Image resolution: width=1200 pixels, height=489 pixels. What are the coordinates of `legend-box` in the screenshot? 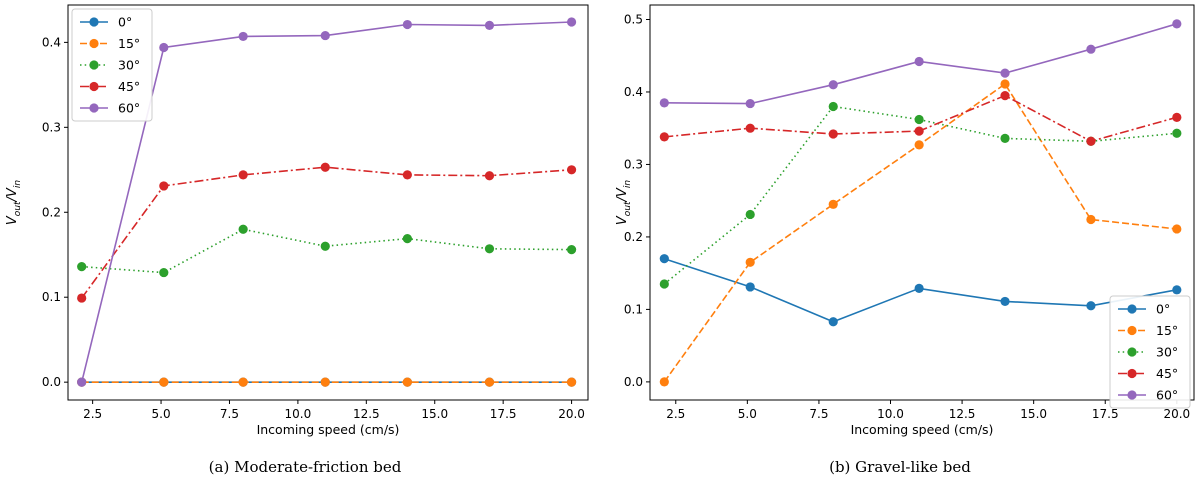 It's located at (1150, 352).